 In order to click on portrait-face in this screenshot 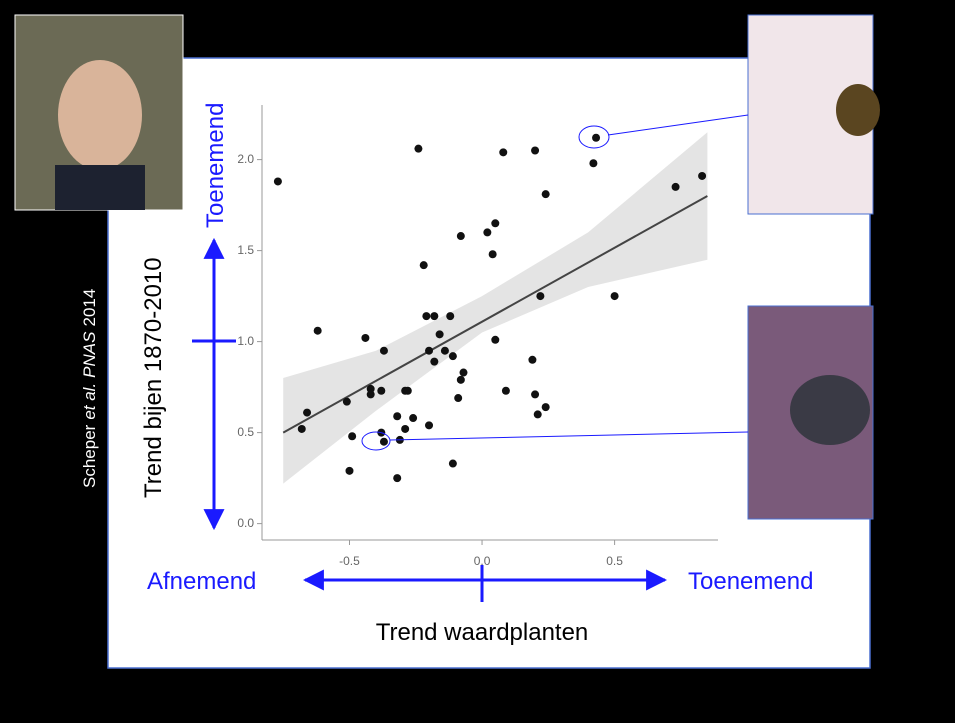, I will do `click(100, 115)`.